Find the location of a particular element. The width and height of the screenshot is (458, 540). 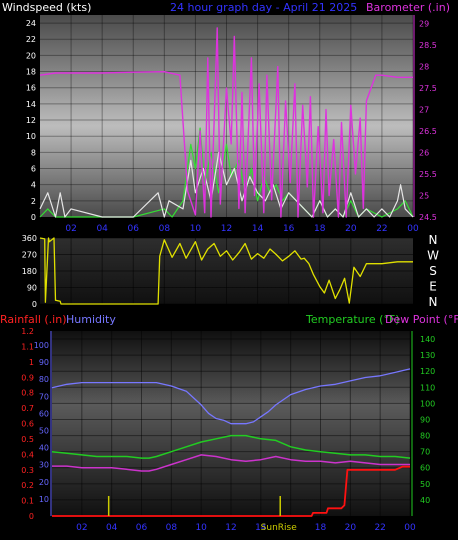

humidity-tick-label: 50 is located at coordinates (44, 431).